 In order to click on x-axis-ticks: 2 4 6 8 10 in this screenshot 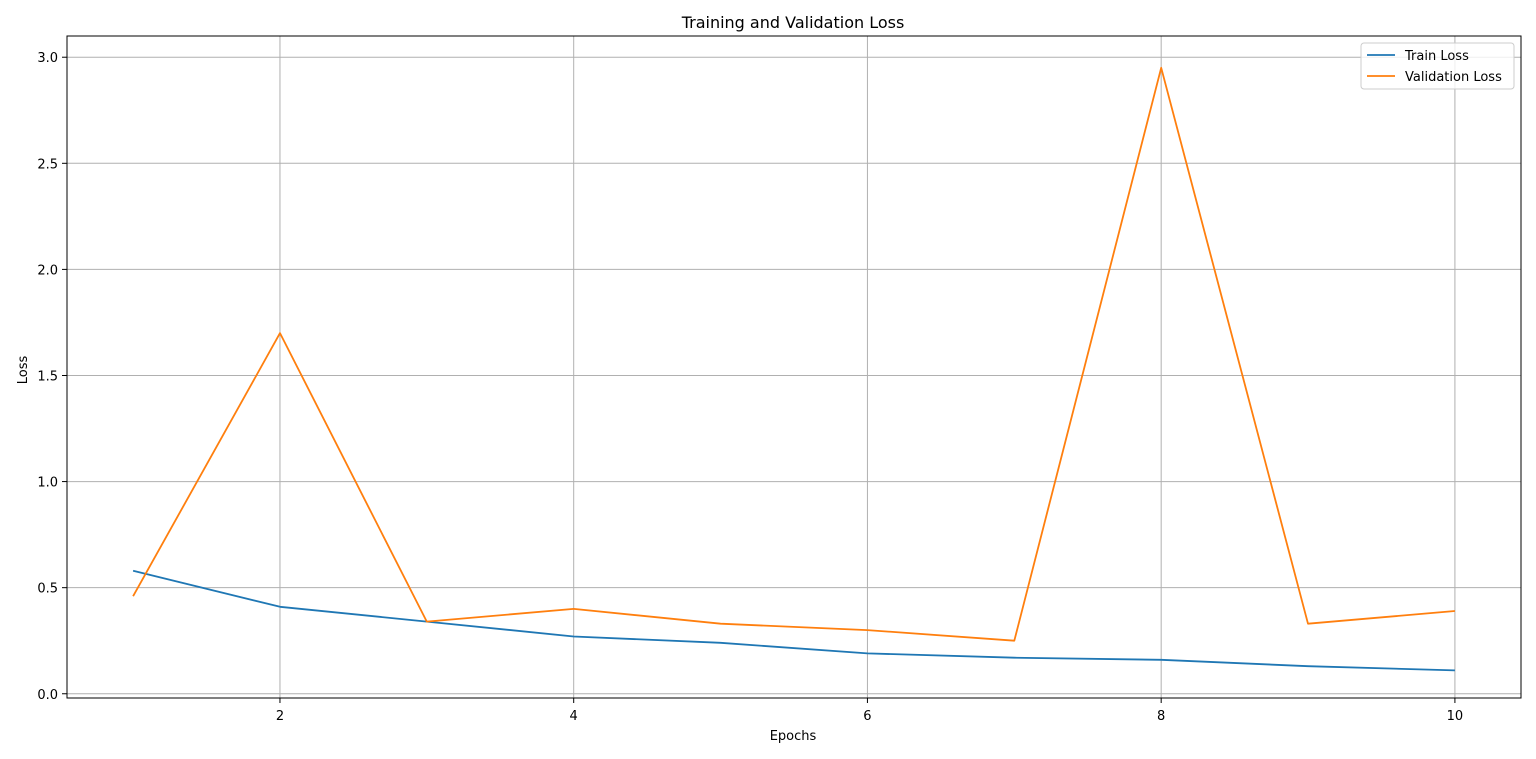, I will do `click(869, 711)`.